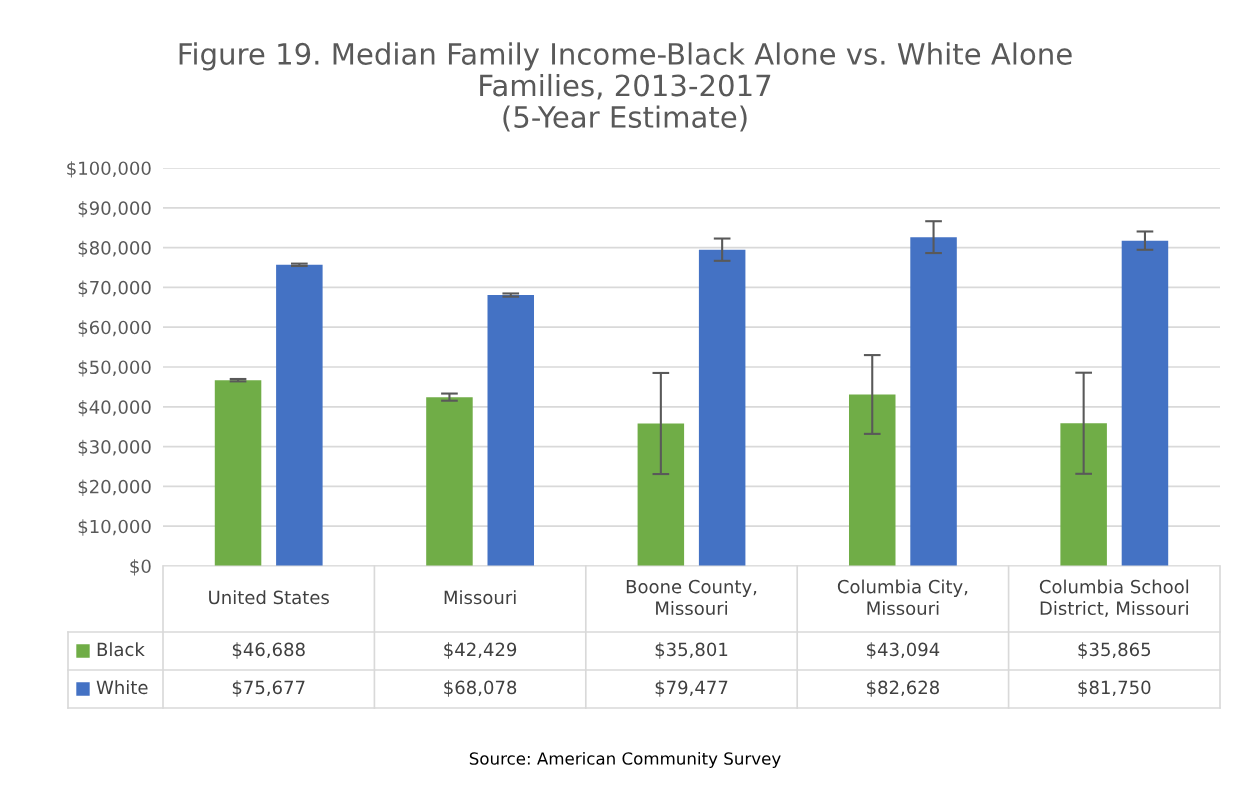 This screenshot has width=1250, height=808. What do you see at coordinates (269, 597) in the screenshot?
I see `x-tick-label: United States` at bounding box center [269, 597].